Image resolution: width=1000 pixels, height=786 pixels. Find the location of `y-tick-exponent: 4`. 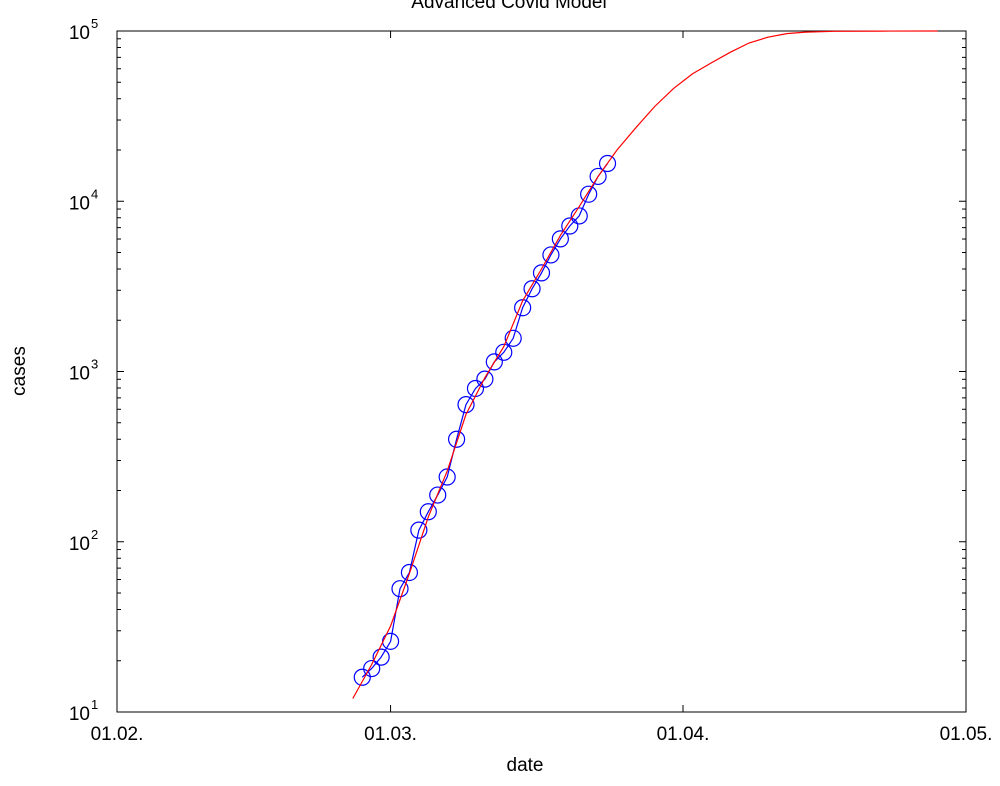

y-tick-exponent: 4 is located at coordinates (94, 193).